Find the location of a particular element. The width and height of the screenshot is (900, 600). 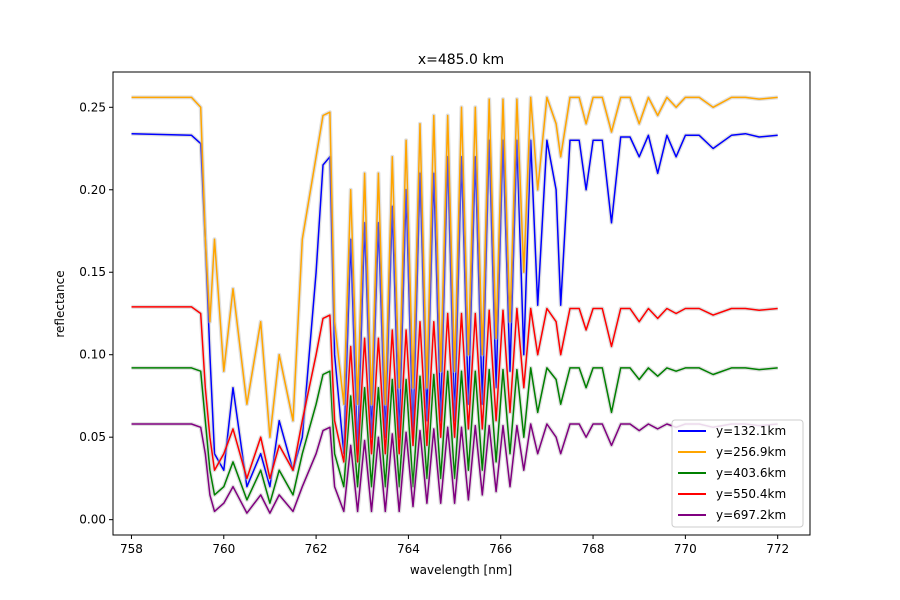

x-tick-label-3: 764 is located at coordinates (408, 549).